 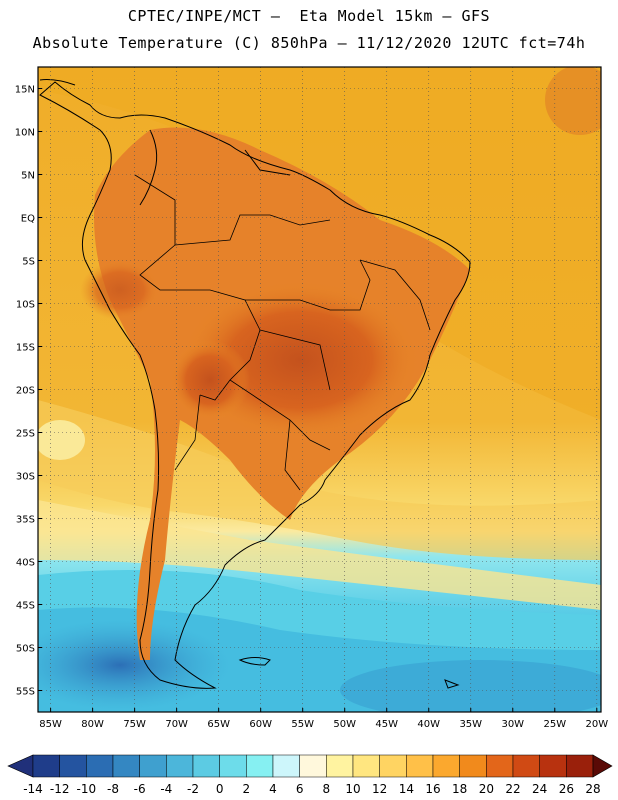 What do you see at coordinates (25, 90) in the screenshot?
I see `lat-label: 15N` at bounding box center [25, 90].